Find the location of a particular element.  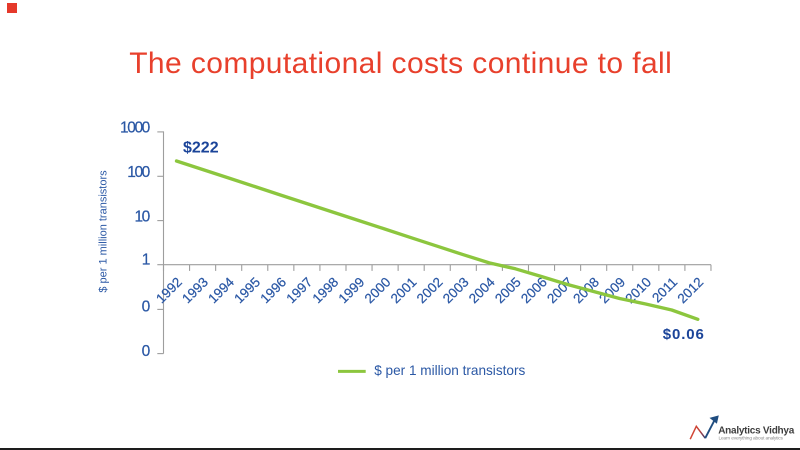

svg-text: 1994 is located at coordinates (221, 290).